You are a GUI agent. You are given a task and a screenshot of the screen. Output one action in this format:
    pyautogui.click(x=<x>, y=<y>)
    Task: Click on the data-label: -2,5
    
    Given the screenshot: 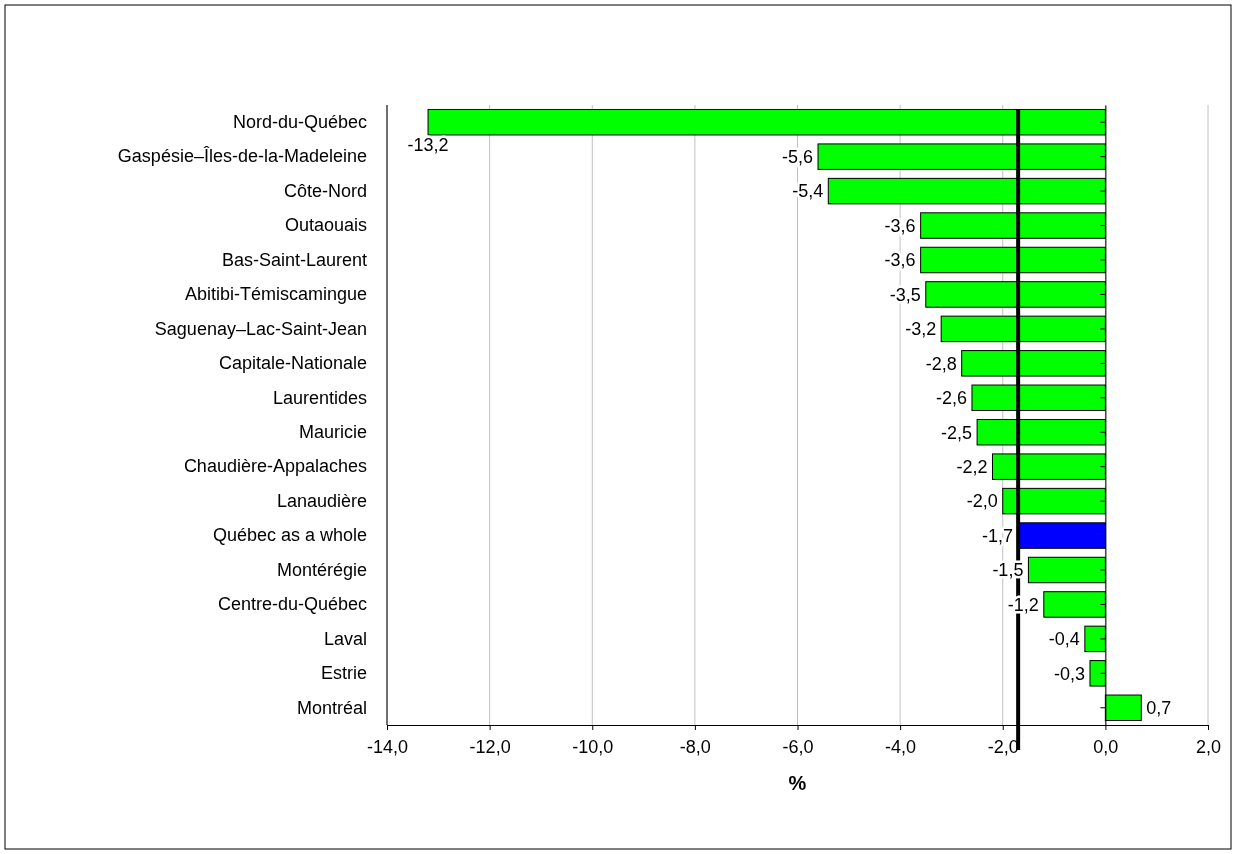 What is the action you would take?
    pyautogui.click(x=957, y=432)
    